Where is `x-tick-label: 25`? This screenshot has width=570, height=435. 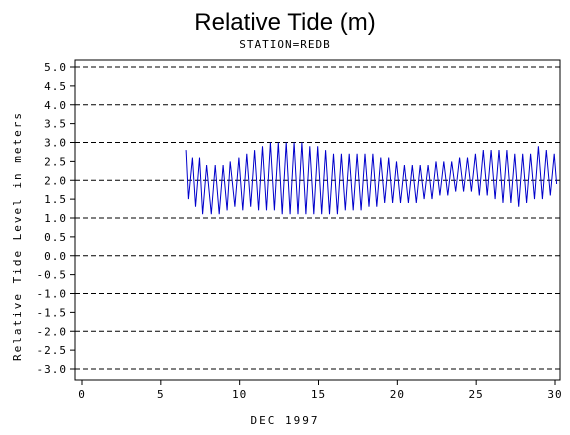
x-tick-label: 25 is located at coordinates (476, 394).